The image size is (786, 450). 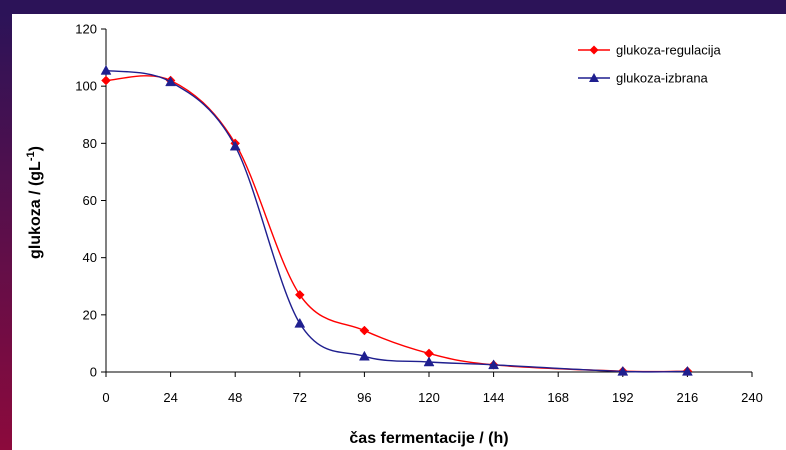 I want to click on x-tick-label: 240, so click(x=752, y=397).